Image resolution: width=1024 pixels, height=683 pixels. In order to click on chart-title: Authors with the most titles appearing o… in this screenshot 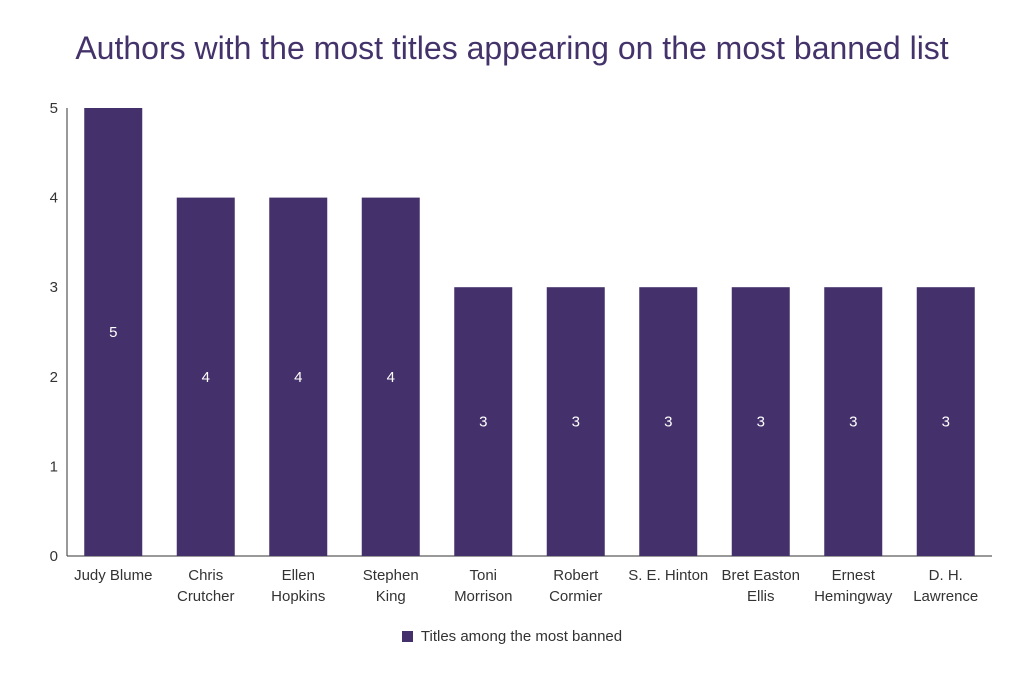, I will do `click(512, 48)`.